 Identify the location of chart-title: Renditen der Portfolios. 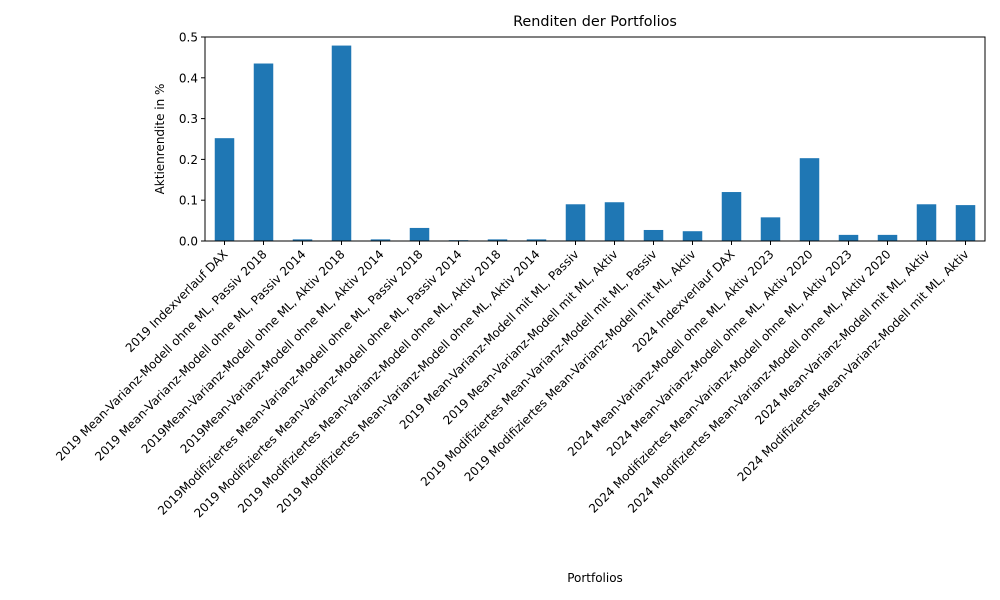
(595, 22).